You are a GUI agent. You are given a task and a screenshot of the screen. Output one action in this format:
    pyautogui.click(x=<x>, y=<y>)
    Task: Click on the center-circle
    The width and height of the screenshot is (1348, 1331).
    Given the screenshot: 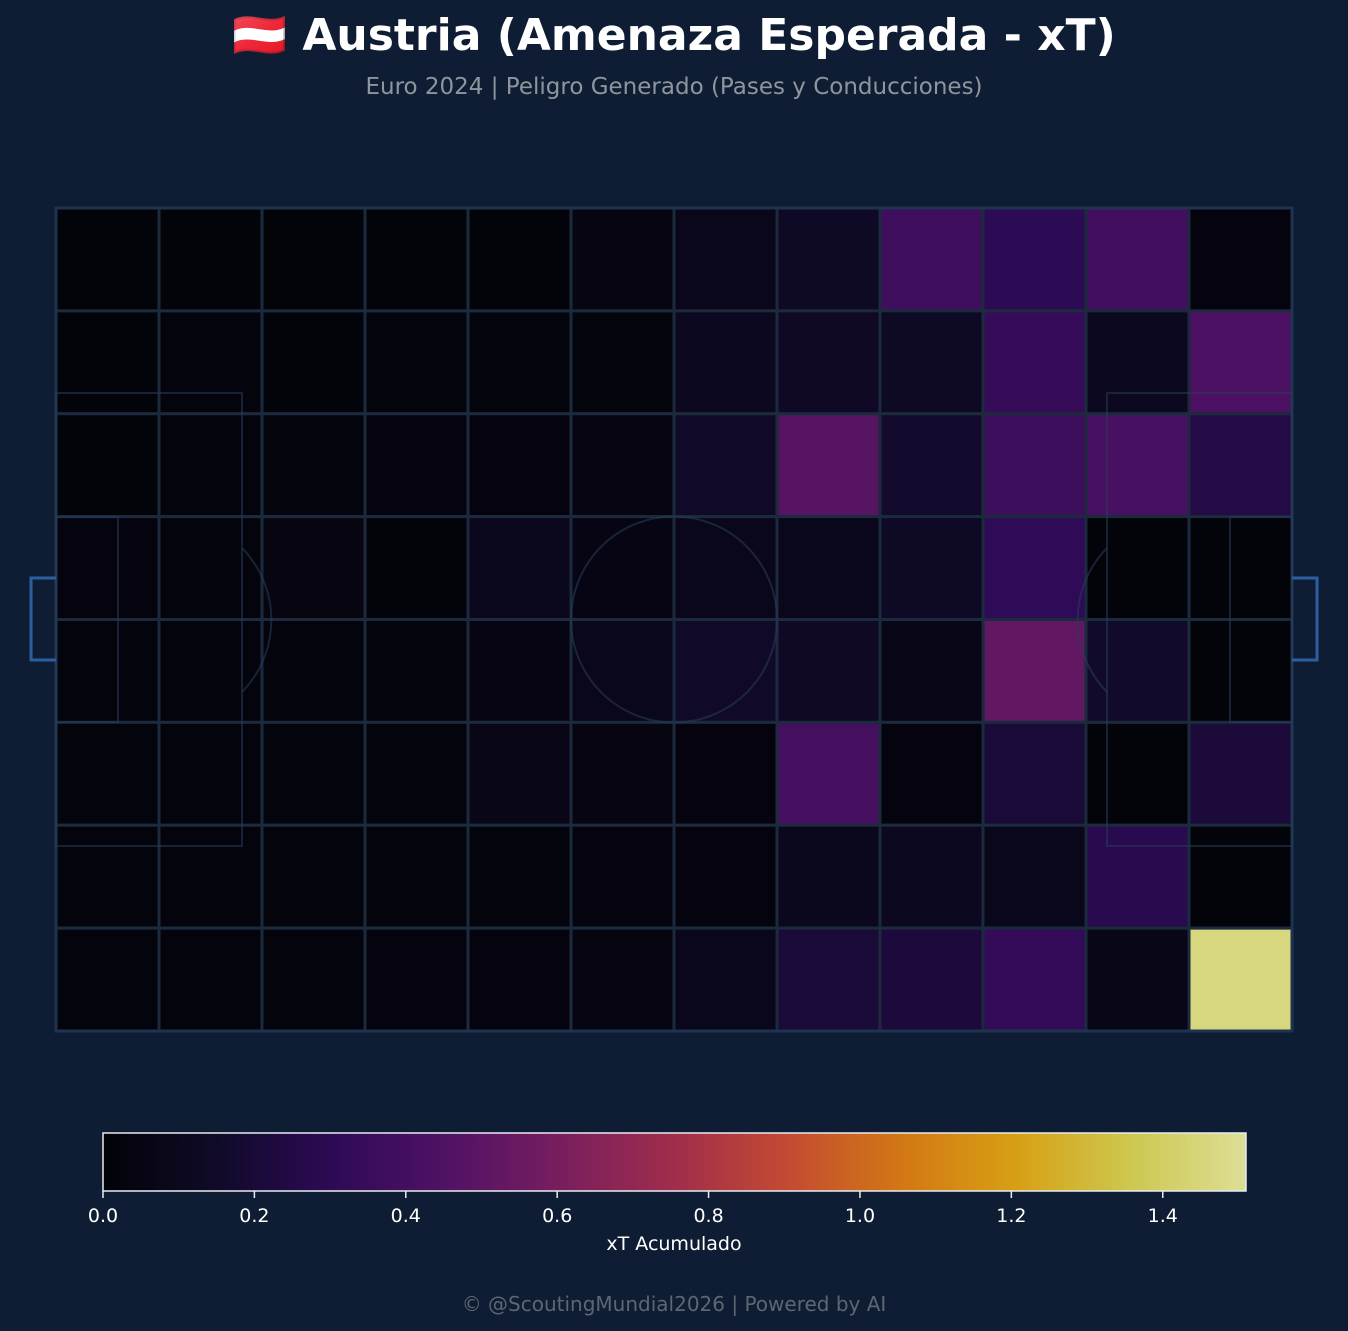 What is the action you would take?
    pyautogui.click(x=674, y=619)
    